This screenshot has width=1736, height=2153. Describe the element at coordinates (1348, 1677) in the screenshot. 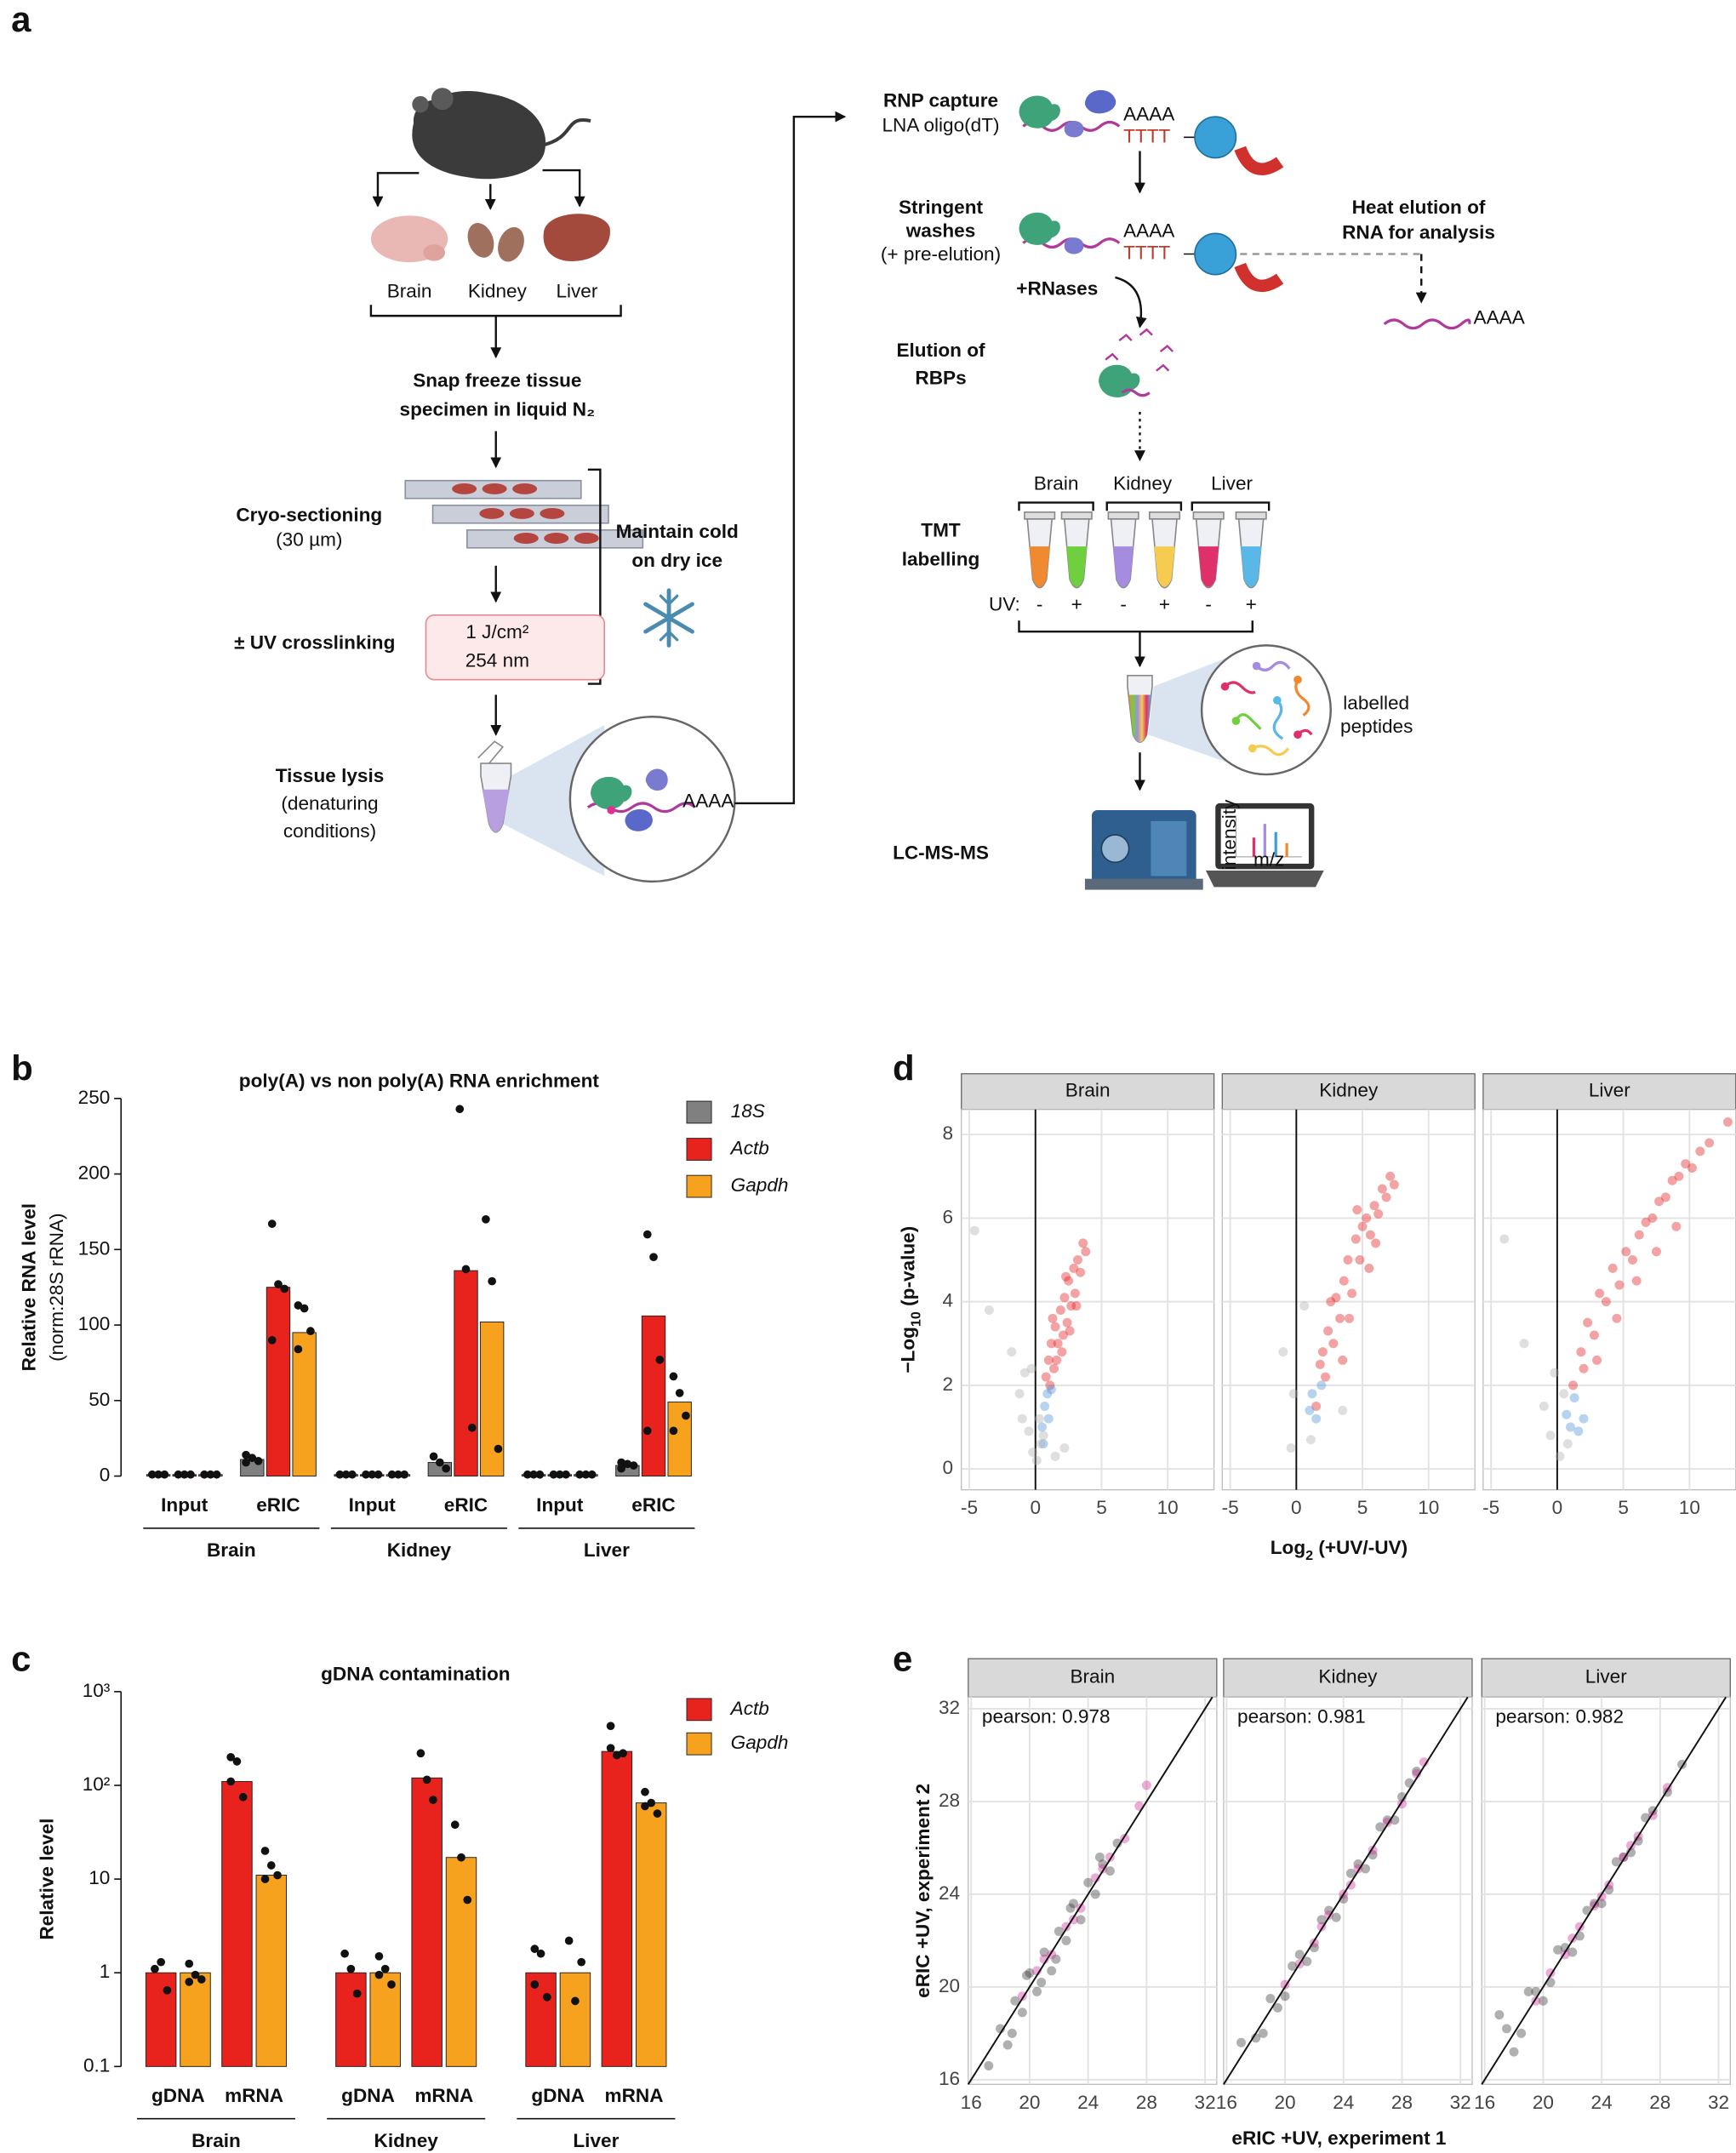

I see `facet-label: Kidney` at that location.